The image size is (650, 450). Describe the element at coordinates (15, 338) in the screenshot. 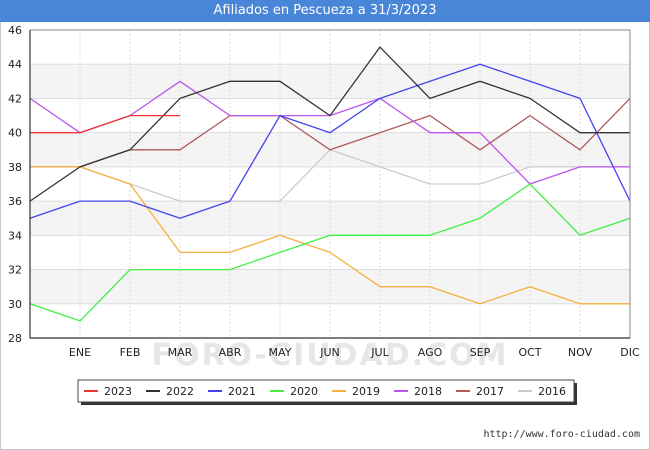

I see `y-tick-label: 28` at that location.